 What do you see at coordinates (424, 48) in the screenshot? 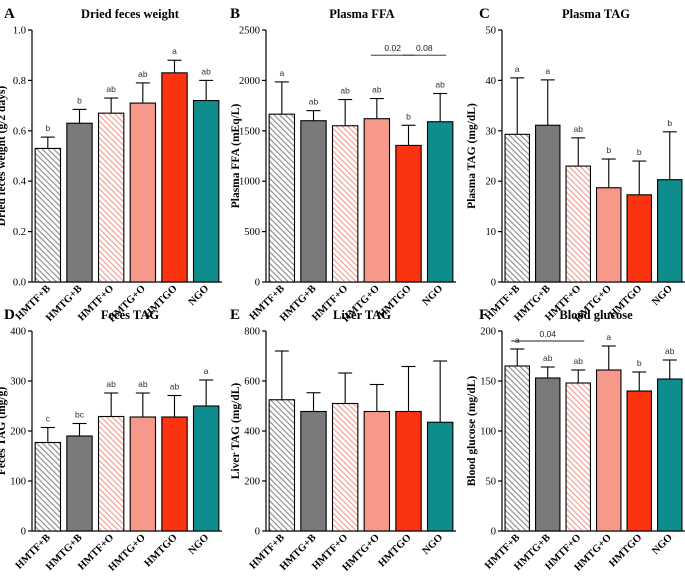
I see `comparison-pvalue-b: 0.08` at bounding box center [424, 48].